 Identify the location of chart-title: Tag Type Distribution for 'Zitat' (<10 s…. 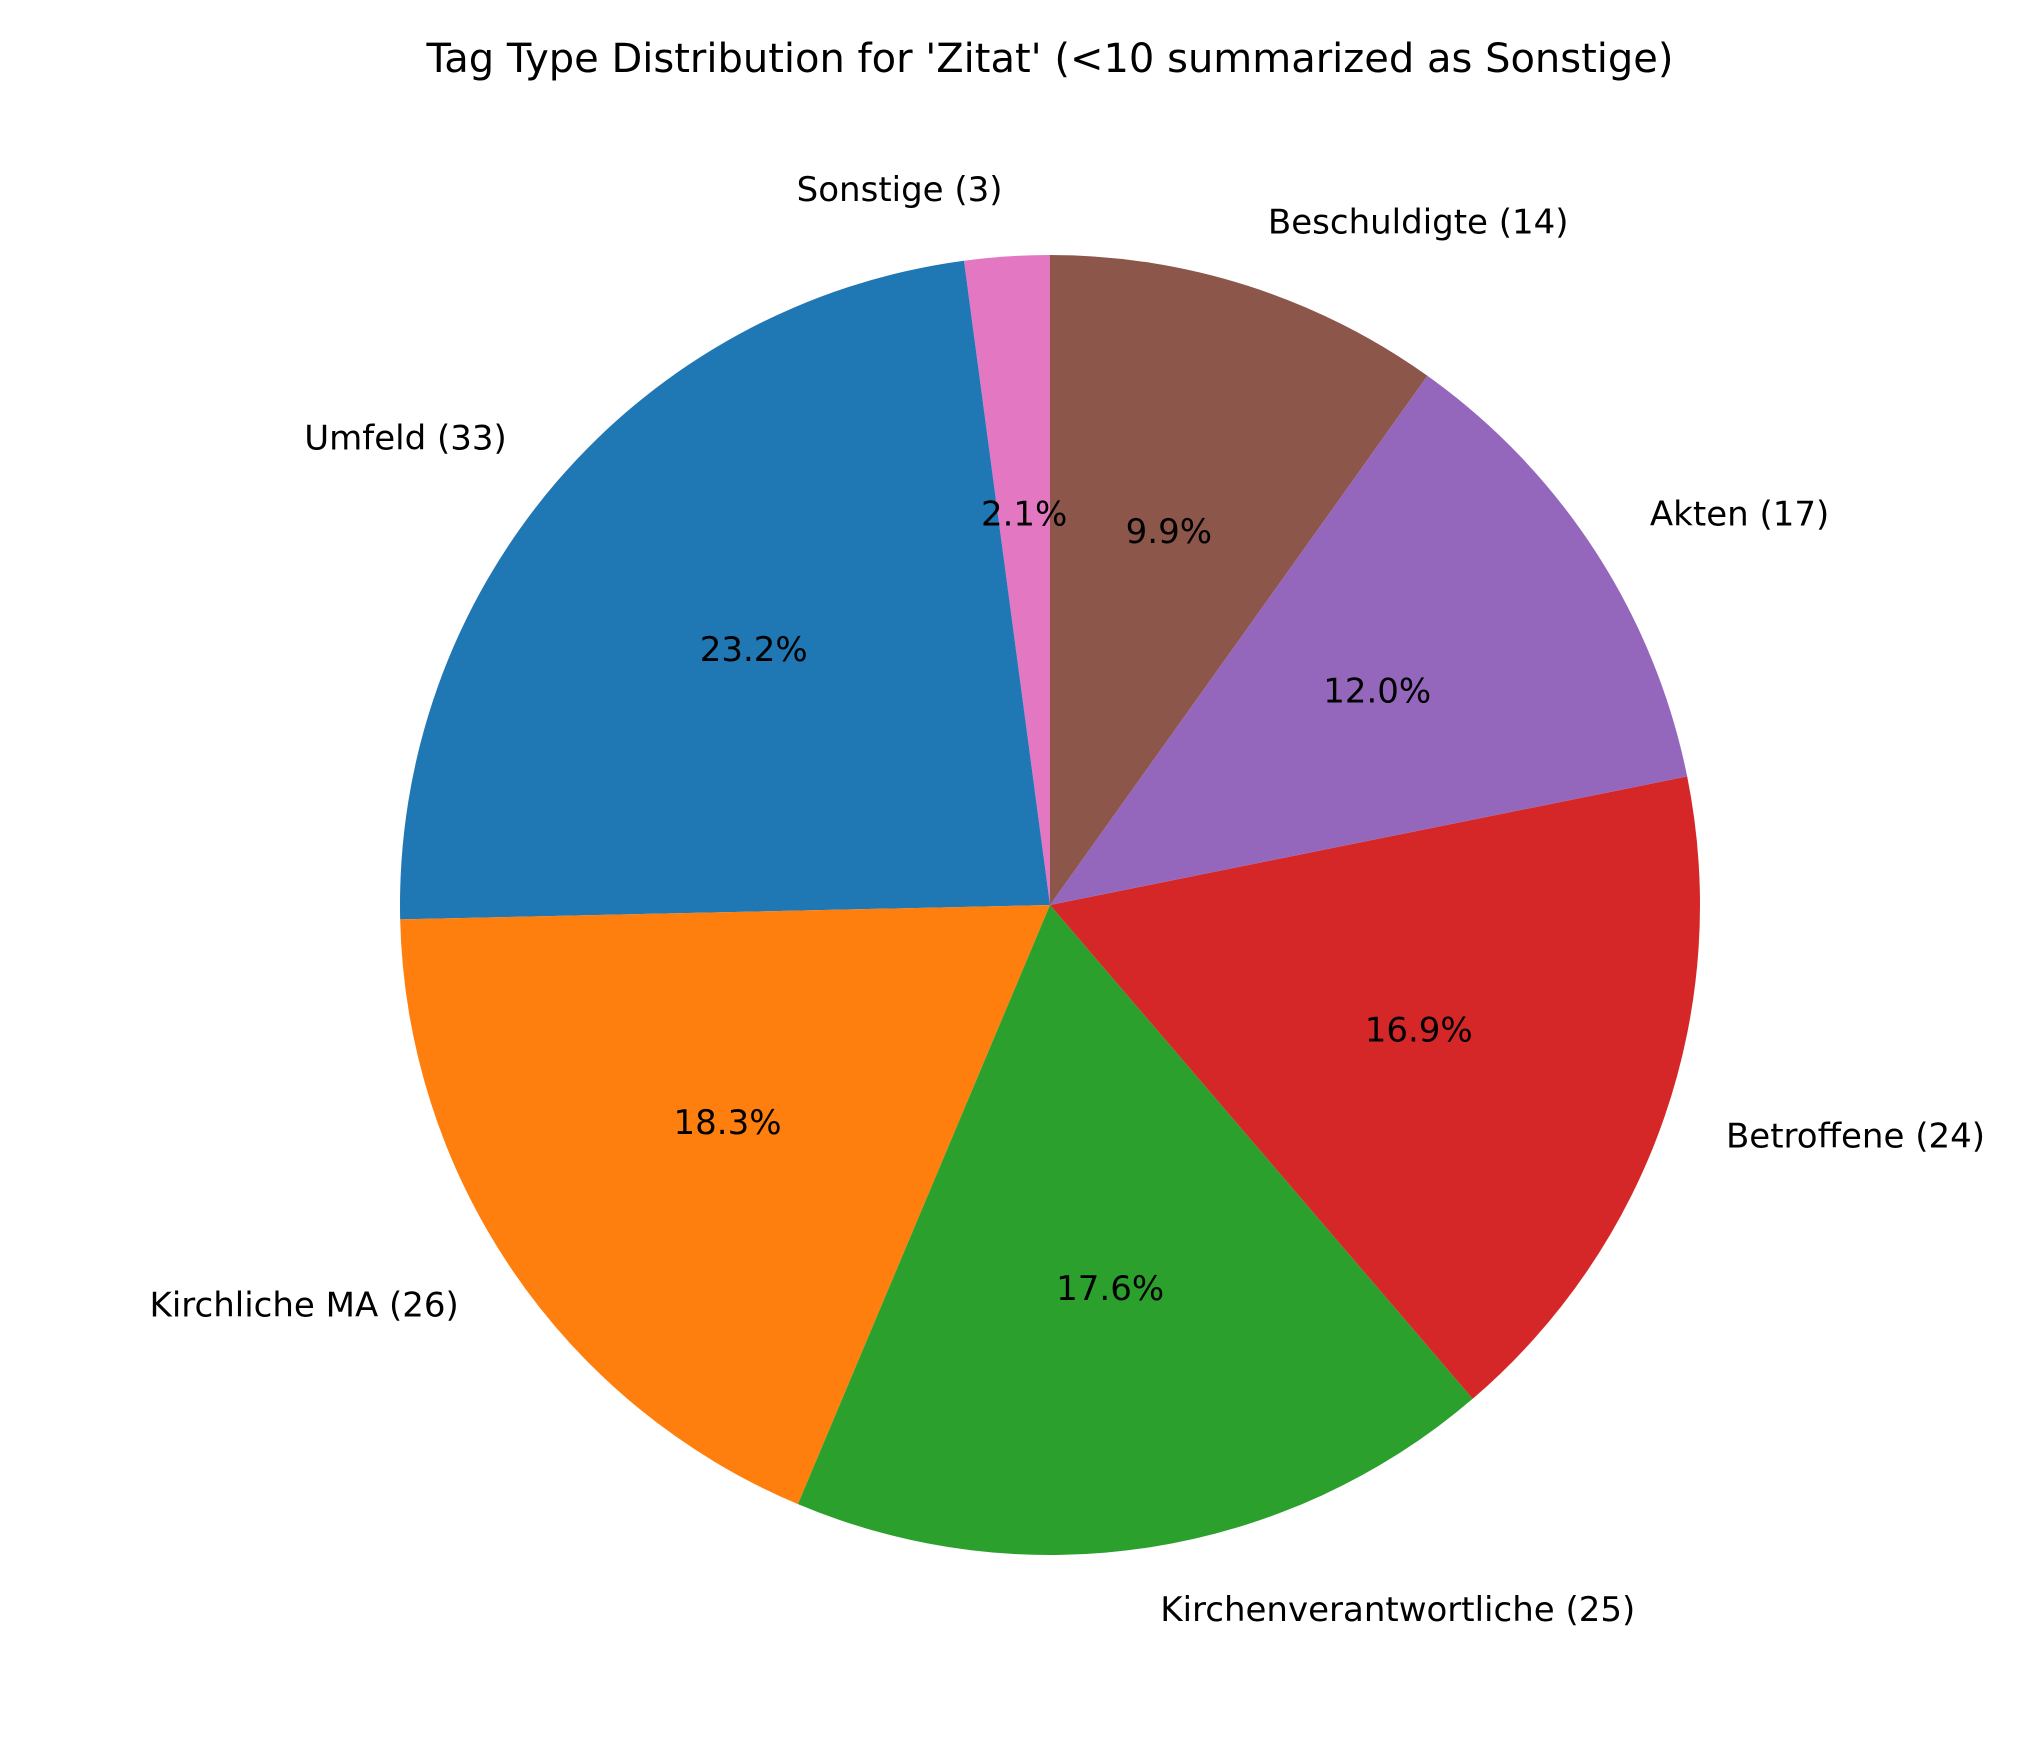
(1049, 59).